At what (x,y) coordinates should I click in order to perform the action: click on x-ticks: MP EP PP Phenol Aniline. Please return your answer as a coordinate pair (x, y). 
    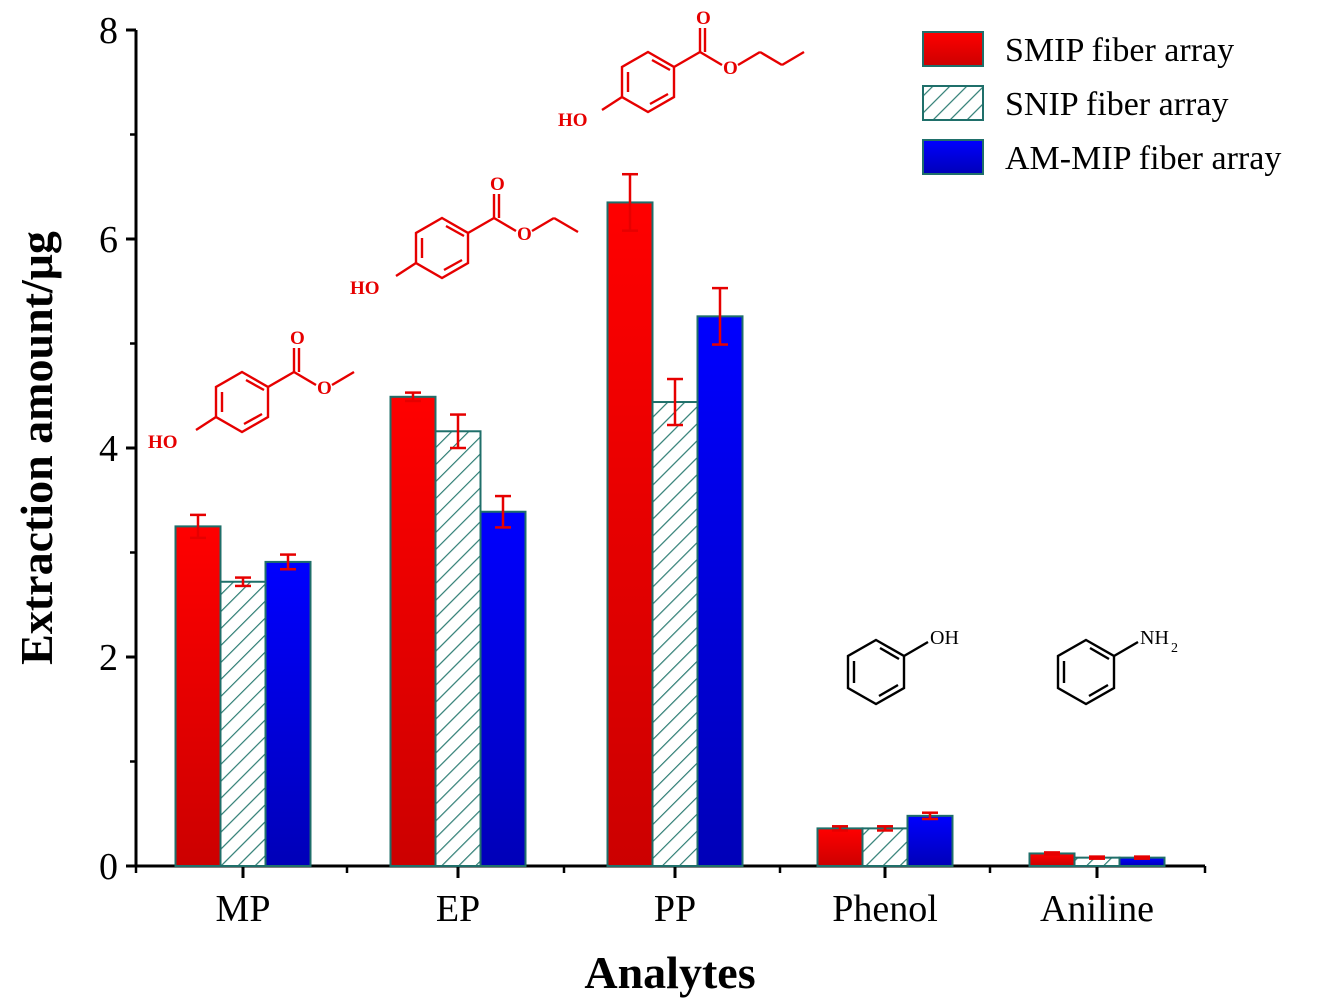
    Looking at the image, I should click on (670, 898).